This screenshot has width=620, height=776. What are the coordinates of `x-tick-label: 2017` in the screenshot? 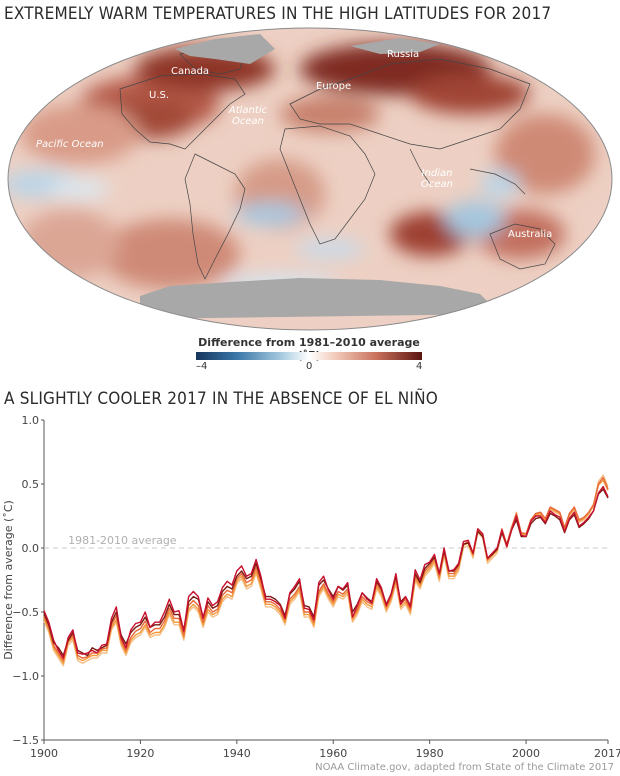 It's located at (607, 753).